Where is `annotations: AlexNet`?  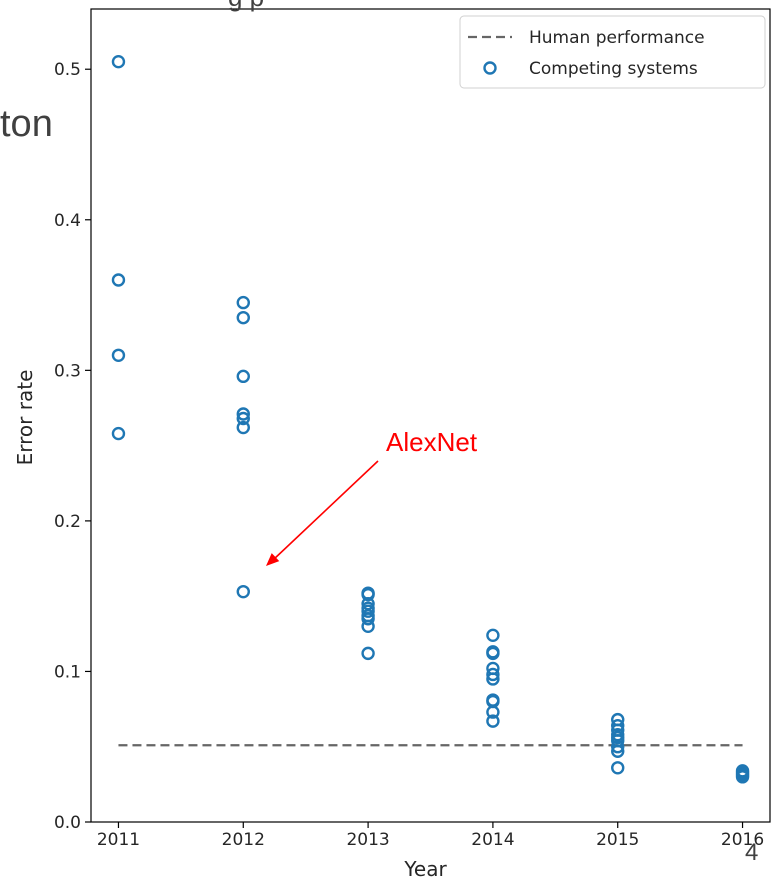 annotations: AlexNet is located at coordinates (372, 496).